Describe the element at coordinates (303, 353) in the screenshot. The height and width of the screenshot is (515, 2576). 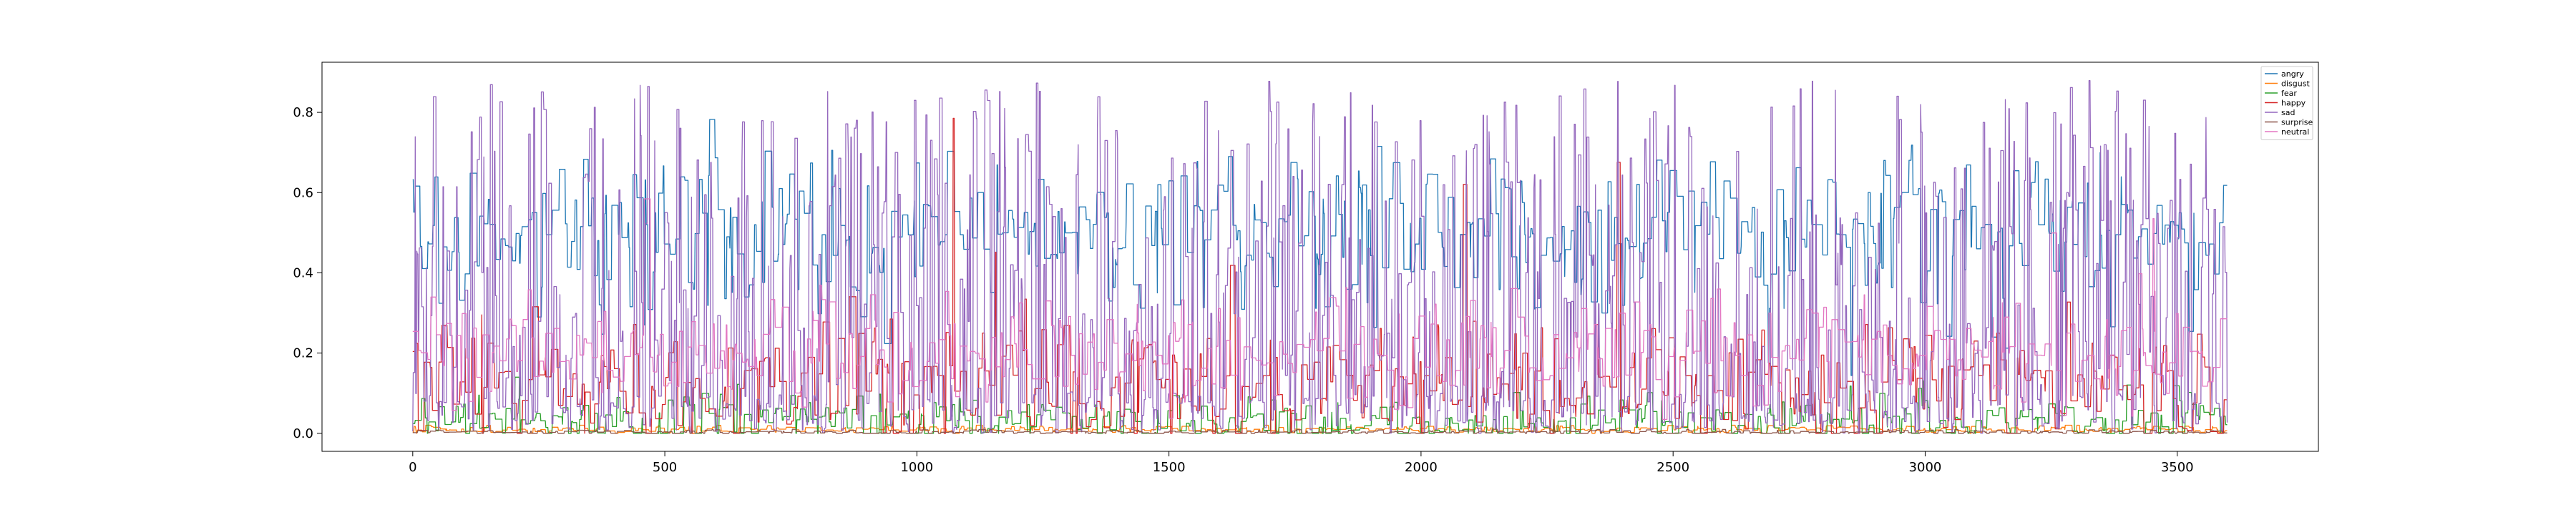
I see `y-tick-label: 0.2` at that location.